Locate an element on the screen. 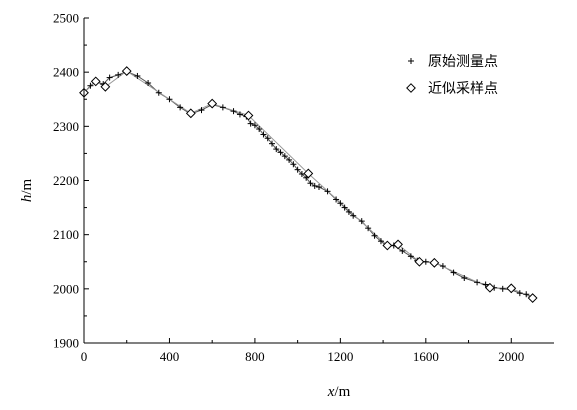 The height and width of the screenshot is (410, 577). y-axis-label-unit: /m is located at coordinates (27, 187).